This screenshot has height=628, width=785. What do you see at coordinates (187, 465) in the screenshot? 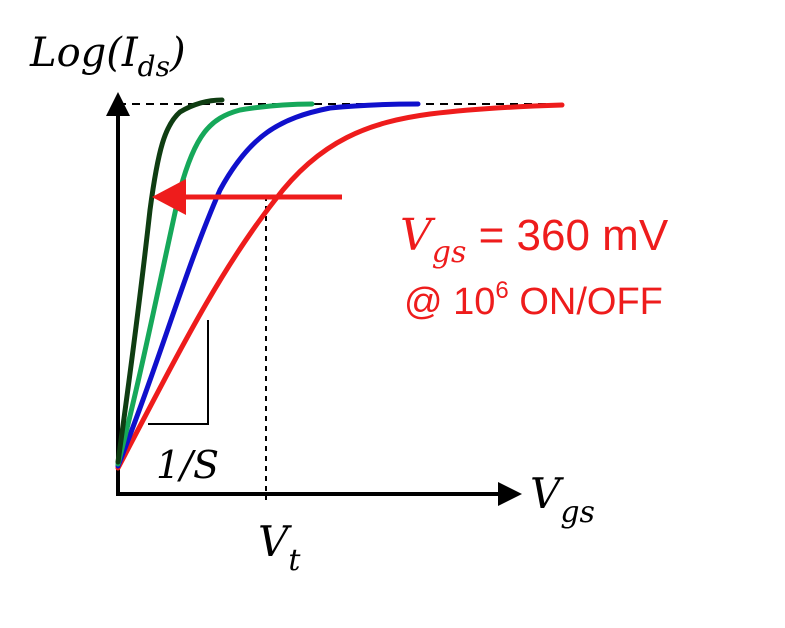
I see `slope-label: 1/S` at bounding box center [187, 465].